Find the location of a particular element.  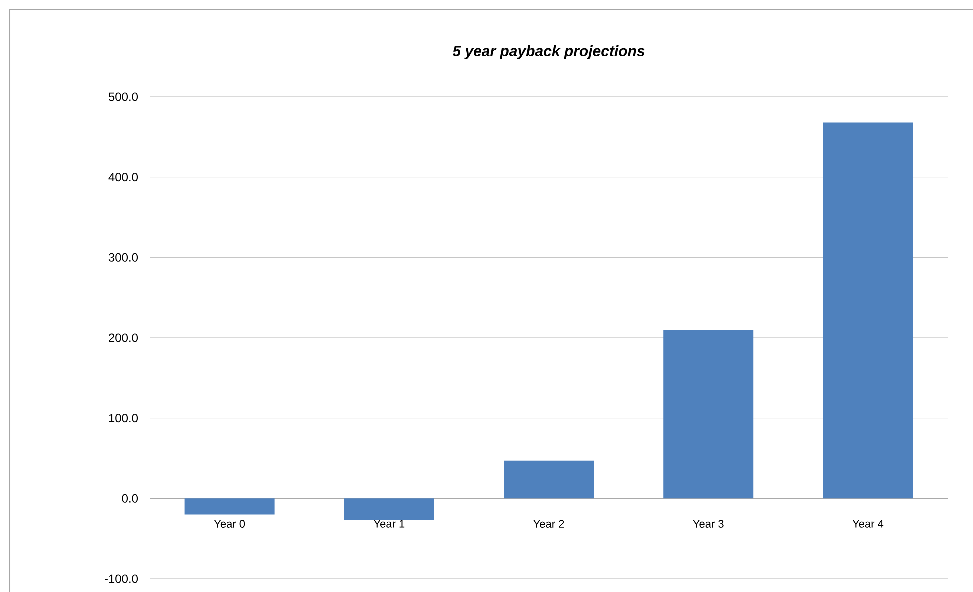

x-tick-label: Year 2 is located at coordinates (549, 524).